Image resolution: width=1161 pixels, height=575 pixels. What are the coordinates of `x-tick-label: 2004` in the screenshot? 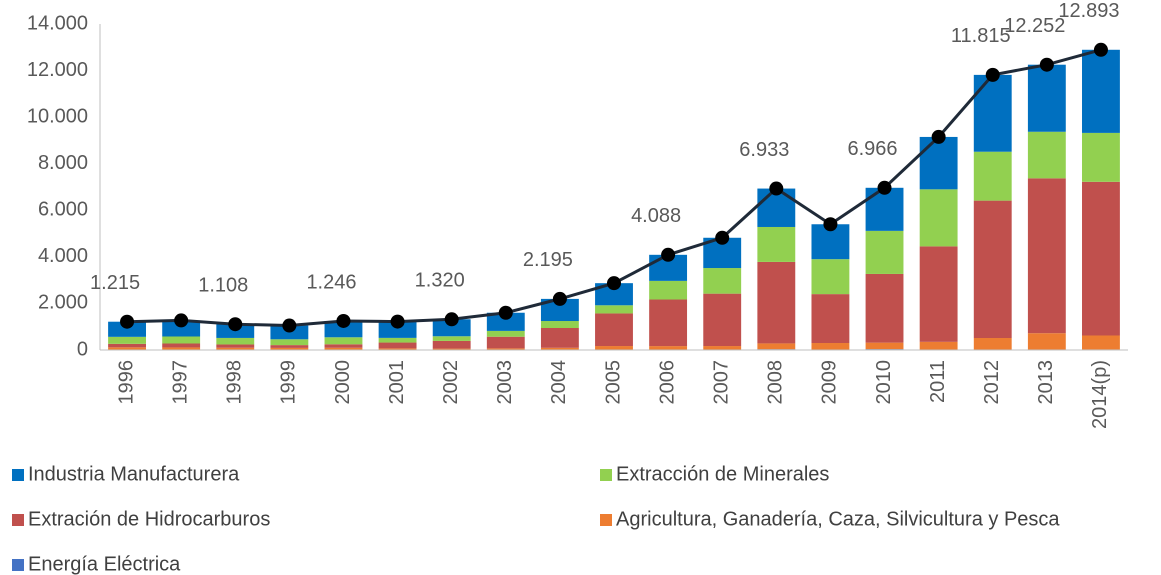 It's located at (559, 382).